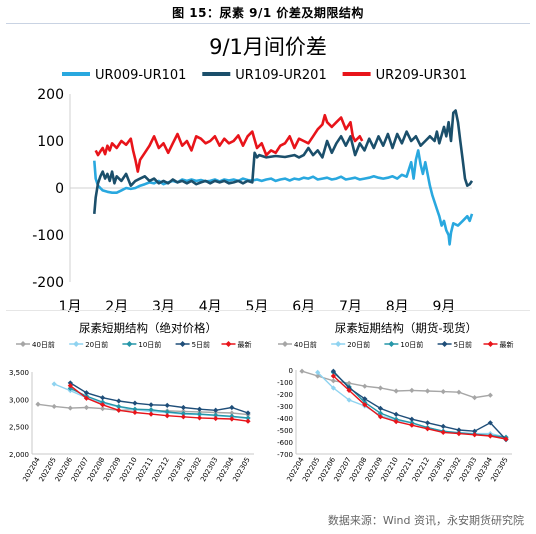 This screenshot has height=534, width=536. What do you see at coordinates (50, 95) in the screenshot?
I see `y-tick-label: 200` at bounding box center [50, 95].